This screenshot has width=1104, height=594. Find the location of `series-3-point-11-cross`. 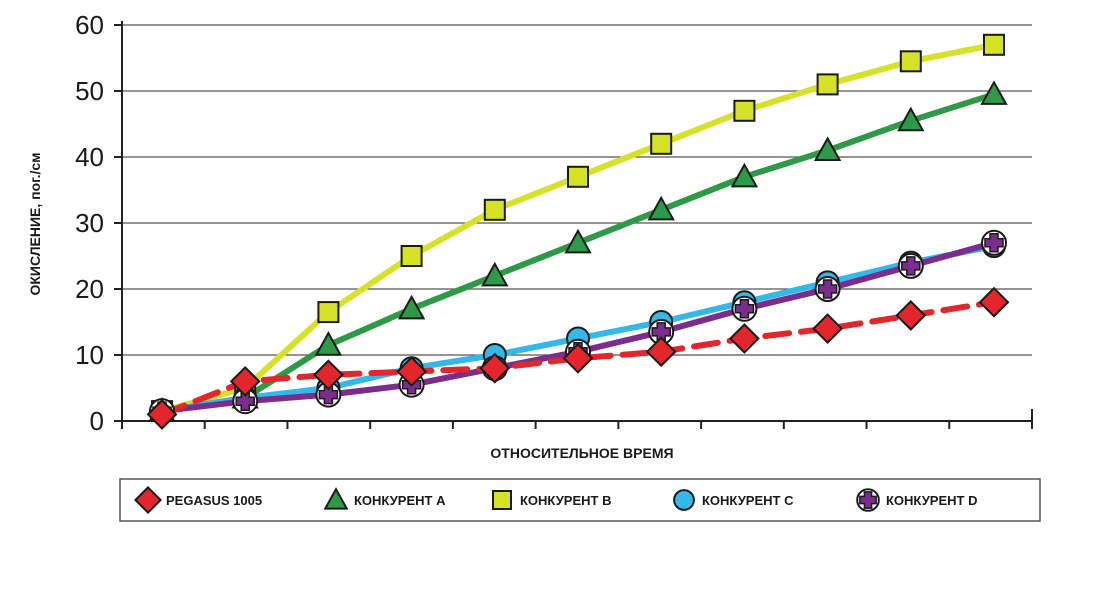

series-3-point-11-cross is located at coordinates (994, 243).